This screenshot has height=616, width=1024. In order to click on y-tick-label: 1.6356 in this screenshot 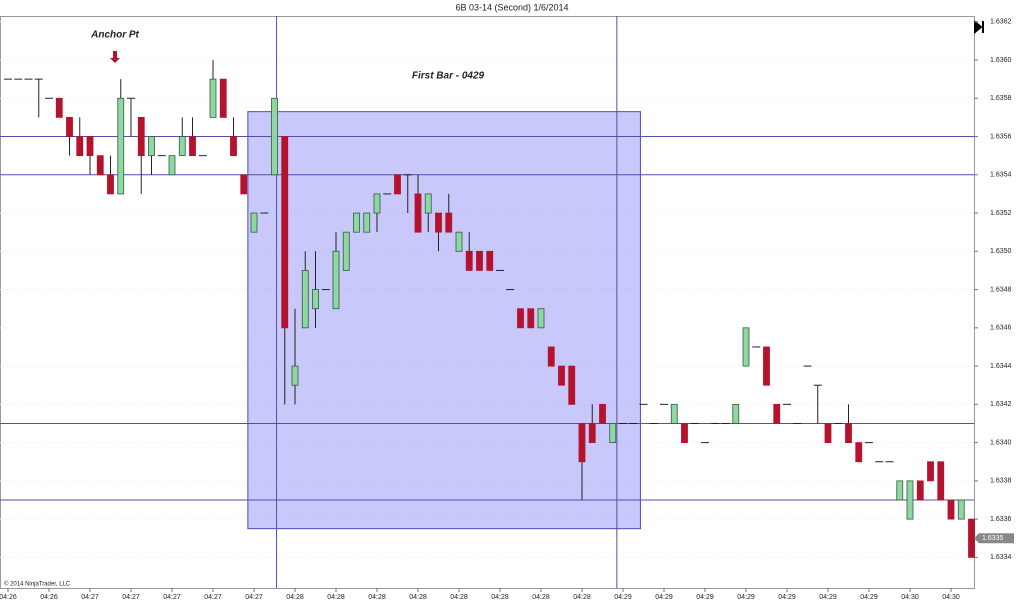, I will do `click(1001, 136)`.